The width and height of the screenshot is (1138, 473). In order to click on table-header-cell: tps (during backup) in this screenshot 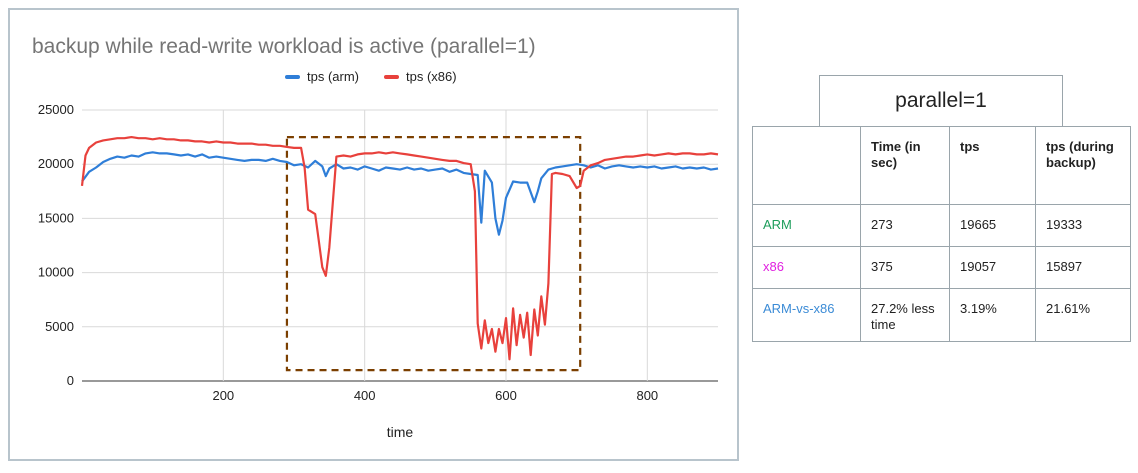, I will do `click(1083, 165)`.